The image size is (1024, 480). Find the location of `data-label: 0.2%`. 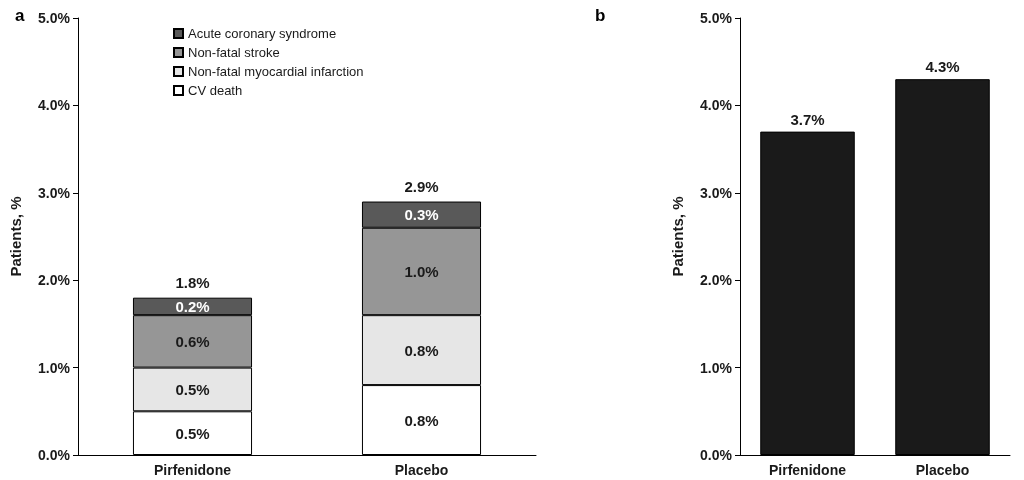

data-label: 0.2% is located at coordinates (192, 306).